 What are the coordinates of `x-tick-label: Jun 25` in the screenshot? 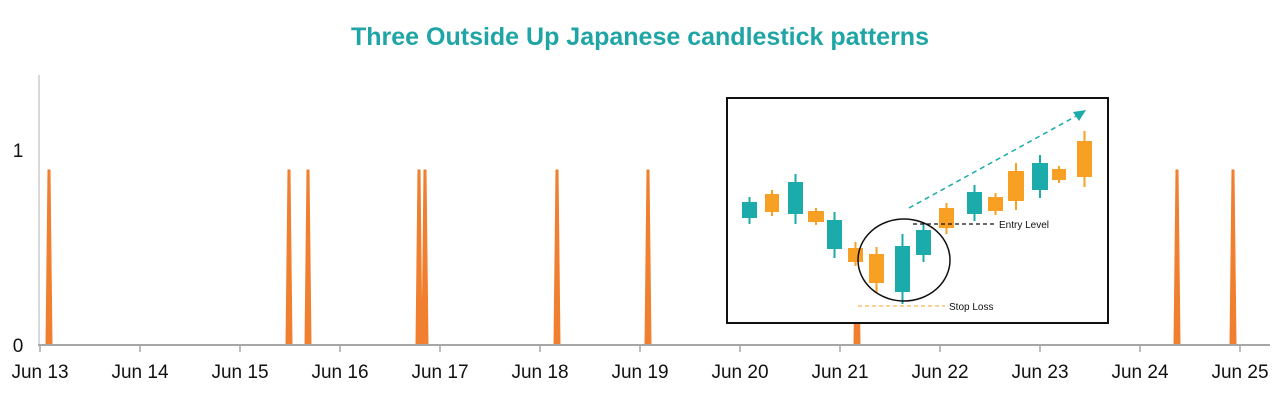 It's located at (1239, 372).